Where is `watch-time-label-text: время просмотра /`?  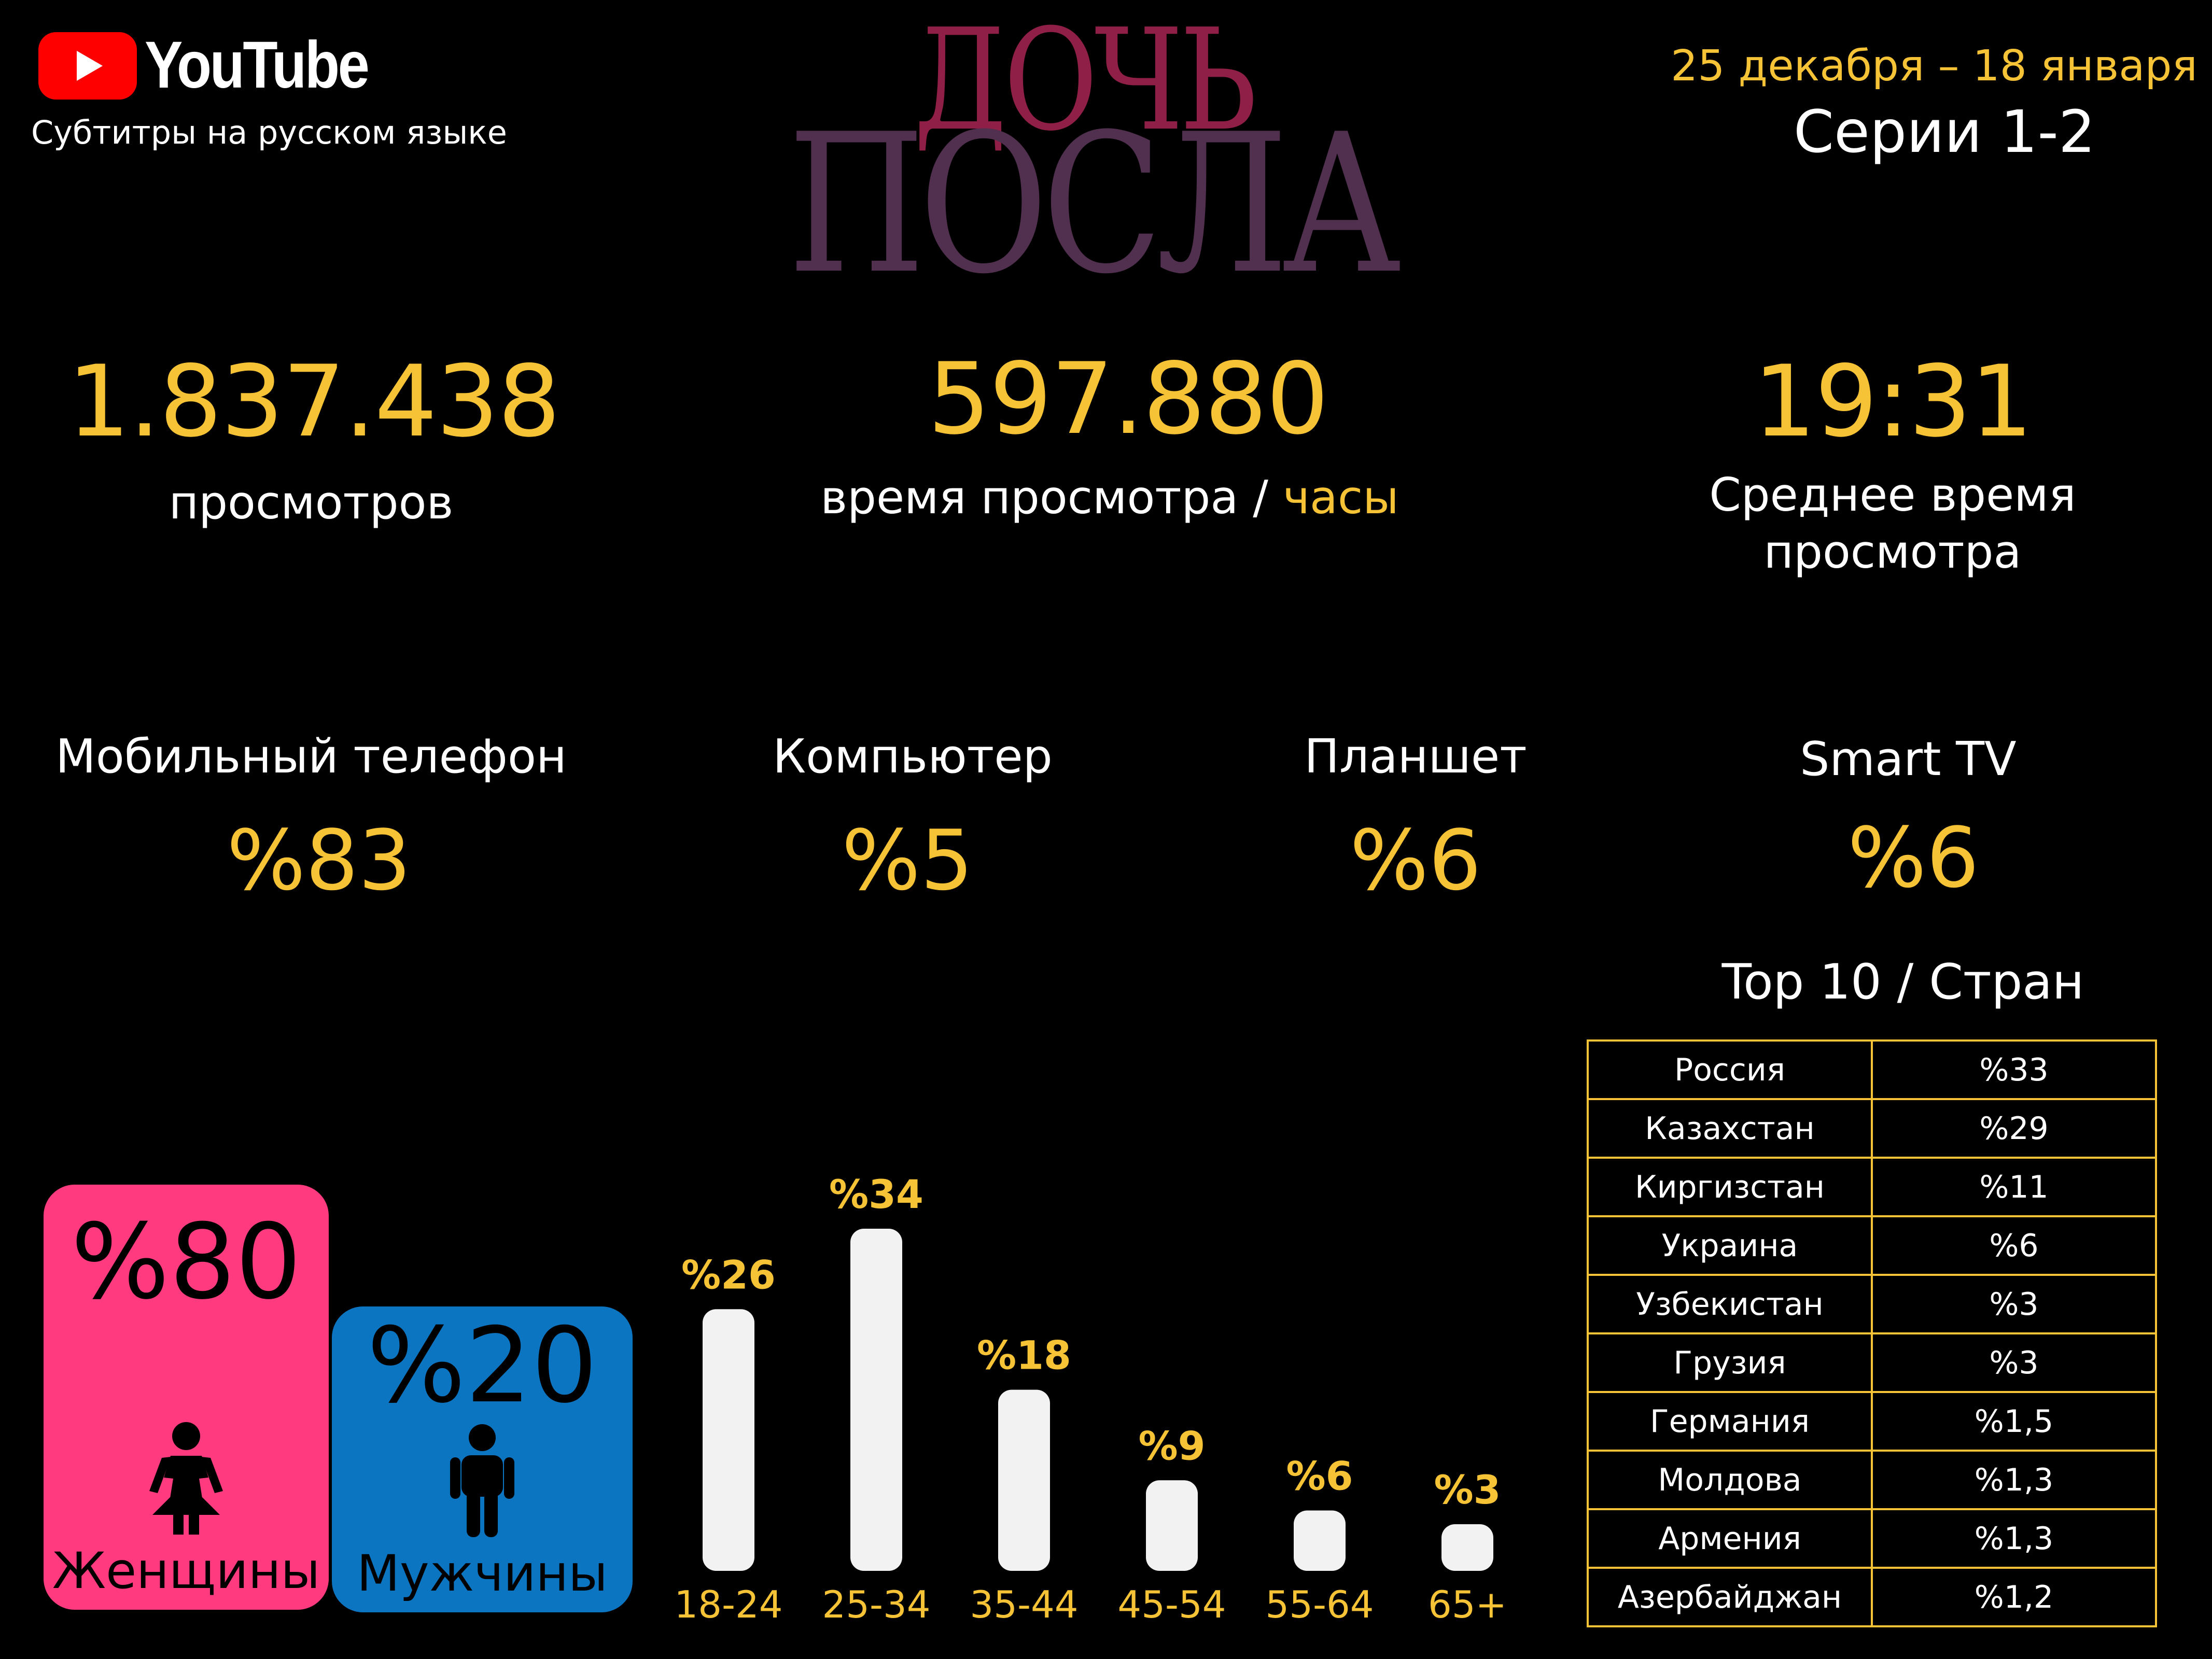
watch-time-label-text: время просмотра / is located at coordinates (1051, 497).